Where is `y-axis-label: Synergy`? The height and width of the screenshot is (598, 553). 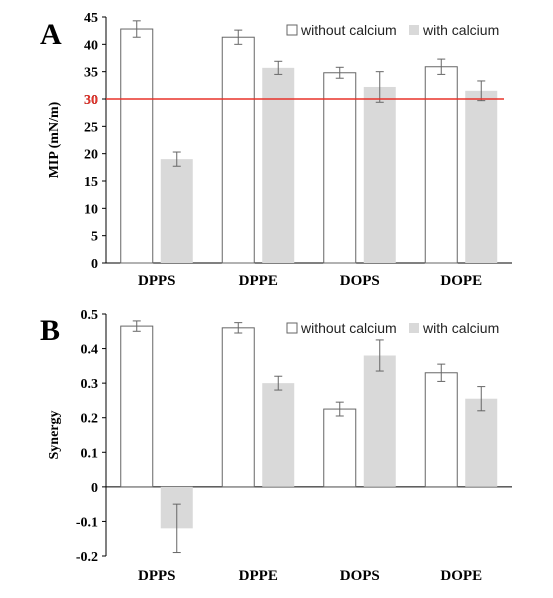 y-axis-label: Synergy is located at coordinates (54, 435).